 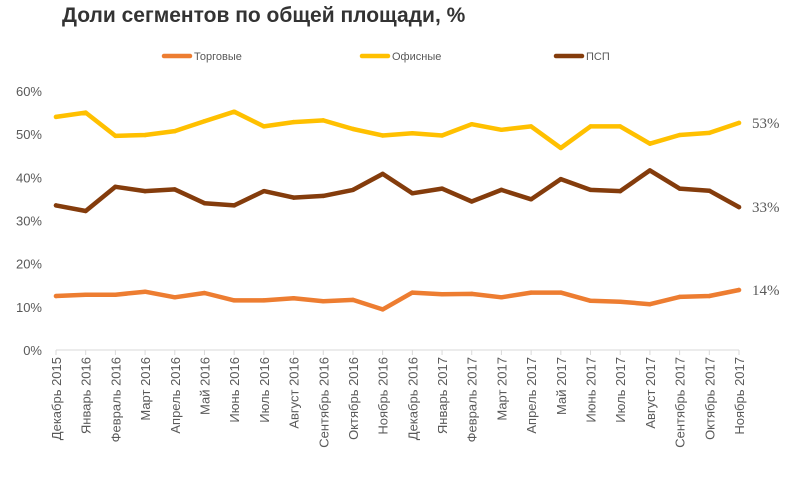 What do you see at coordinates (86, 395) in the screenshot?
I see `x-tick-label: Январь 2016` at bounding box center [86, 395].